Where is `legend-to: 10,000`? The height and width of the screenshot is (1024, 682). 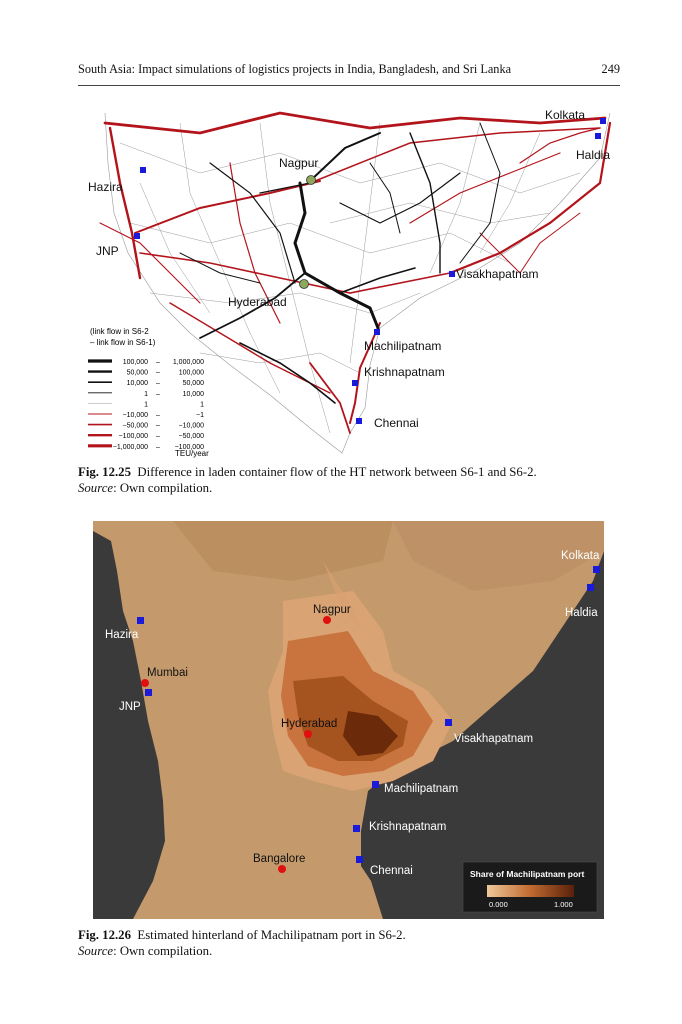
legend-to: 10,000 is located at coordinates (194, 394).